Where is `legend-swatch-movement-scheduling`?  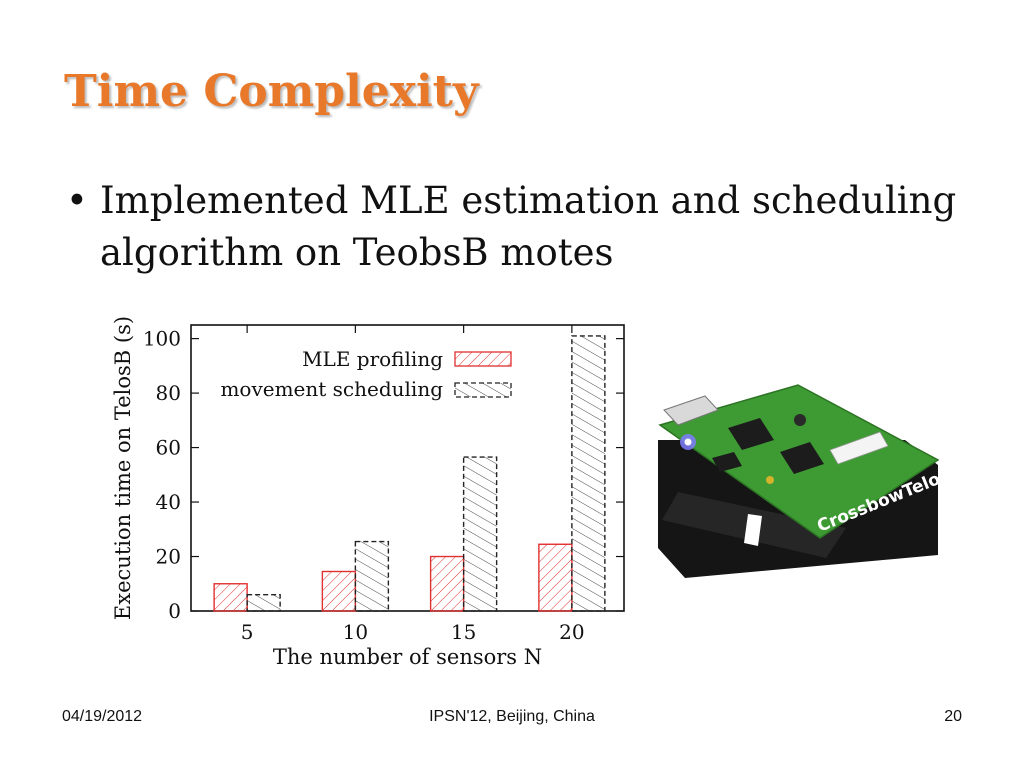 legend-swatch-movement-scheduling is located at coordinates (483, 390).